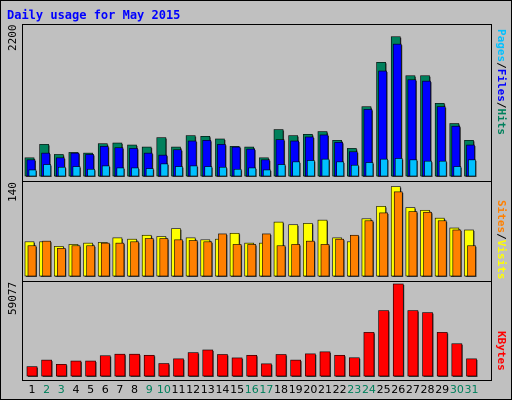 The height and width of the screenshot is (400, 512). Describe the element at coordinates (384, 389) in the screenshot. I see `x-tick-label: 25` at that location.